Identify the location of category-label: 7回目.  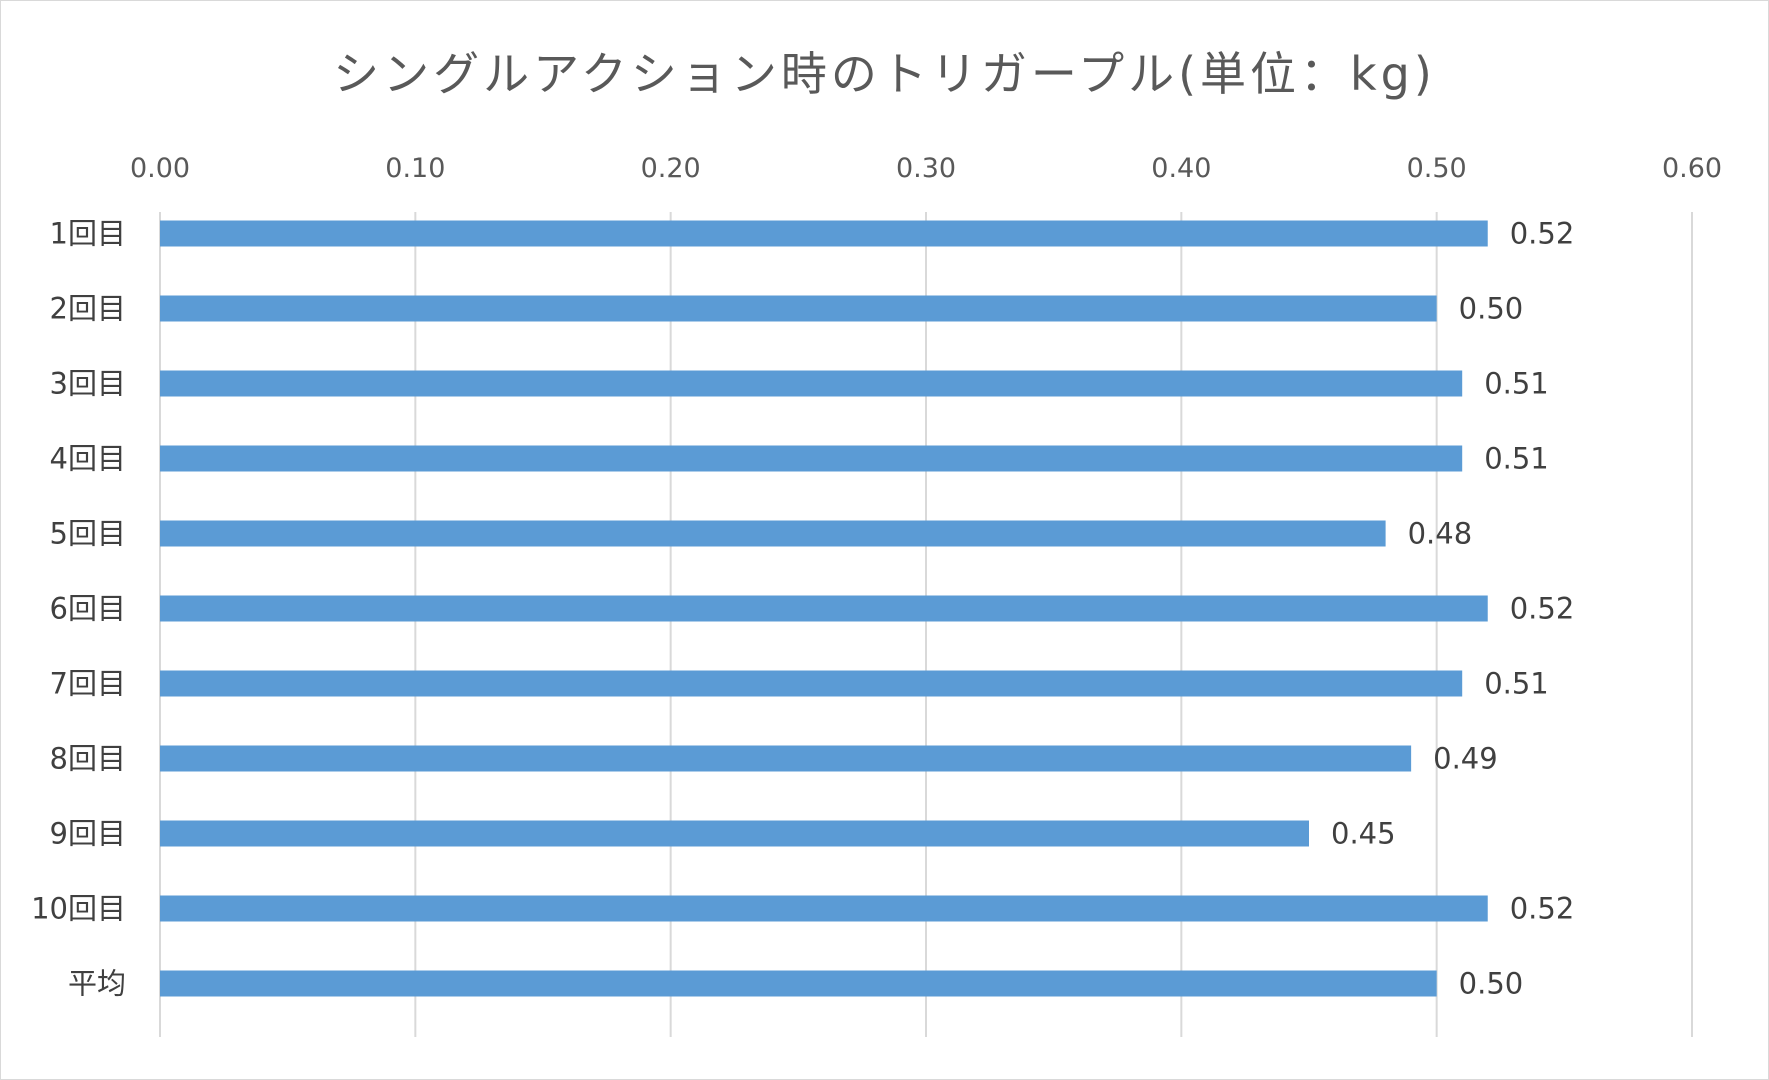
(88, 684).